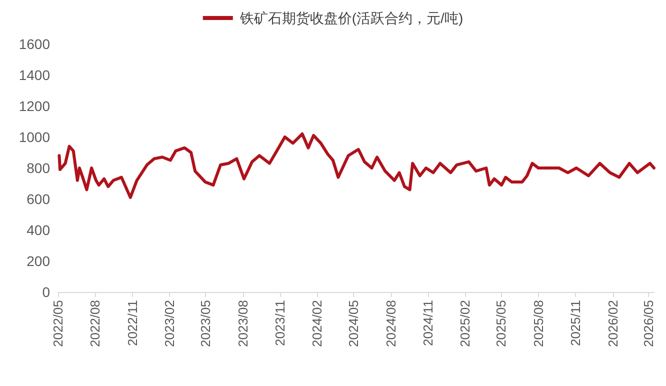 Image resolution: width=666 pixels, height=386 pixels. Describe the element at coordinates (428, 323) in the screenshot. I see `x-tick-label: 2024/11` at that location.